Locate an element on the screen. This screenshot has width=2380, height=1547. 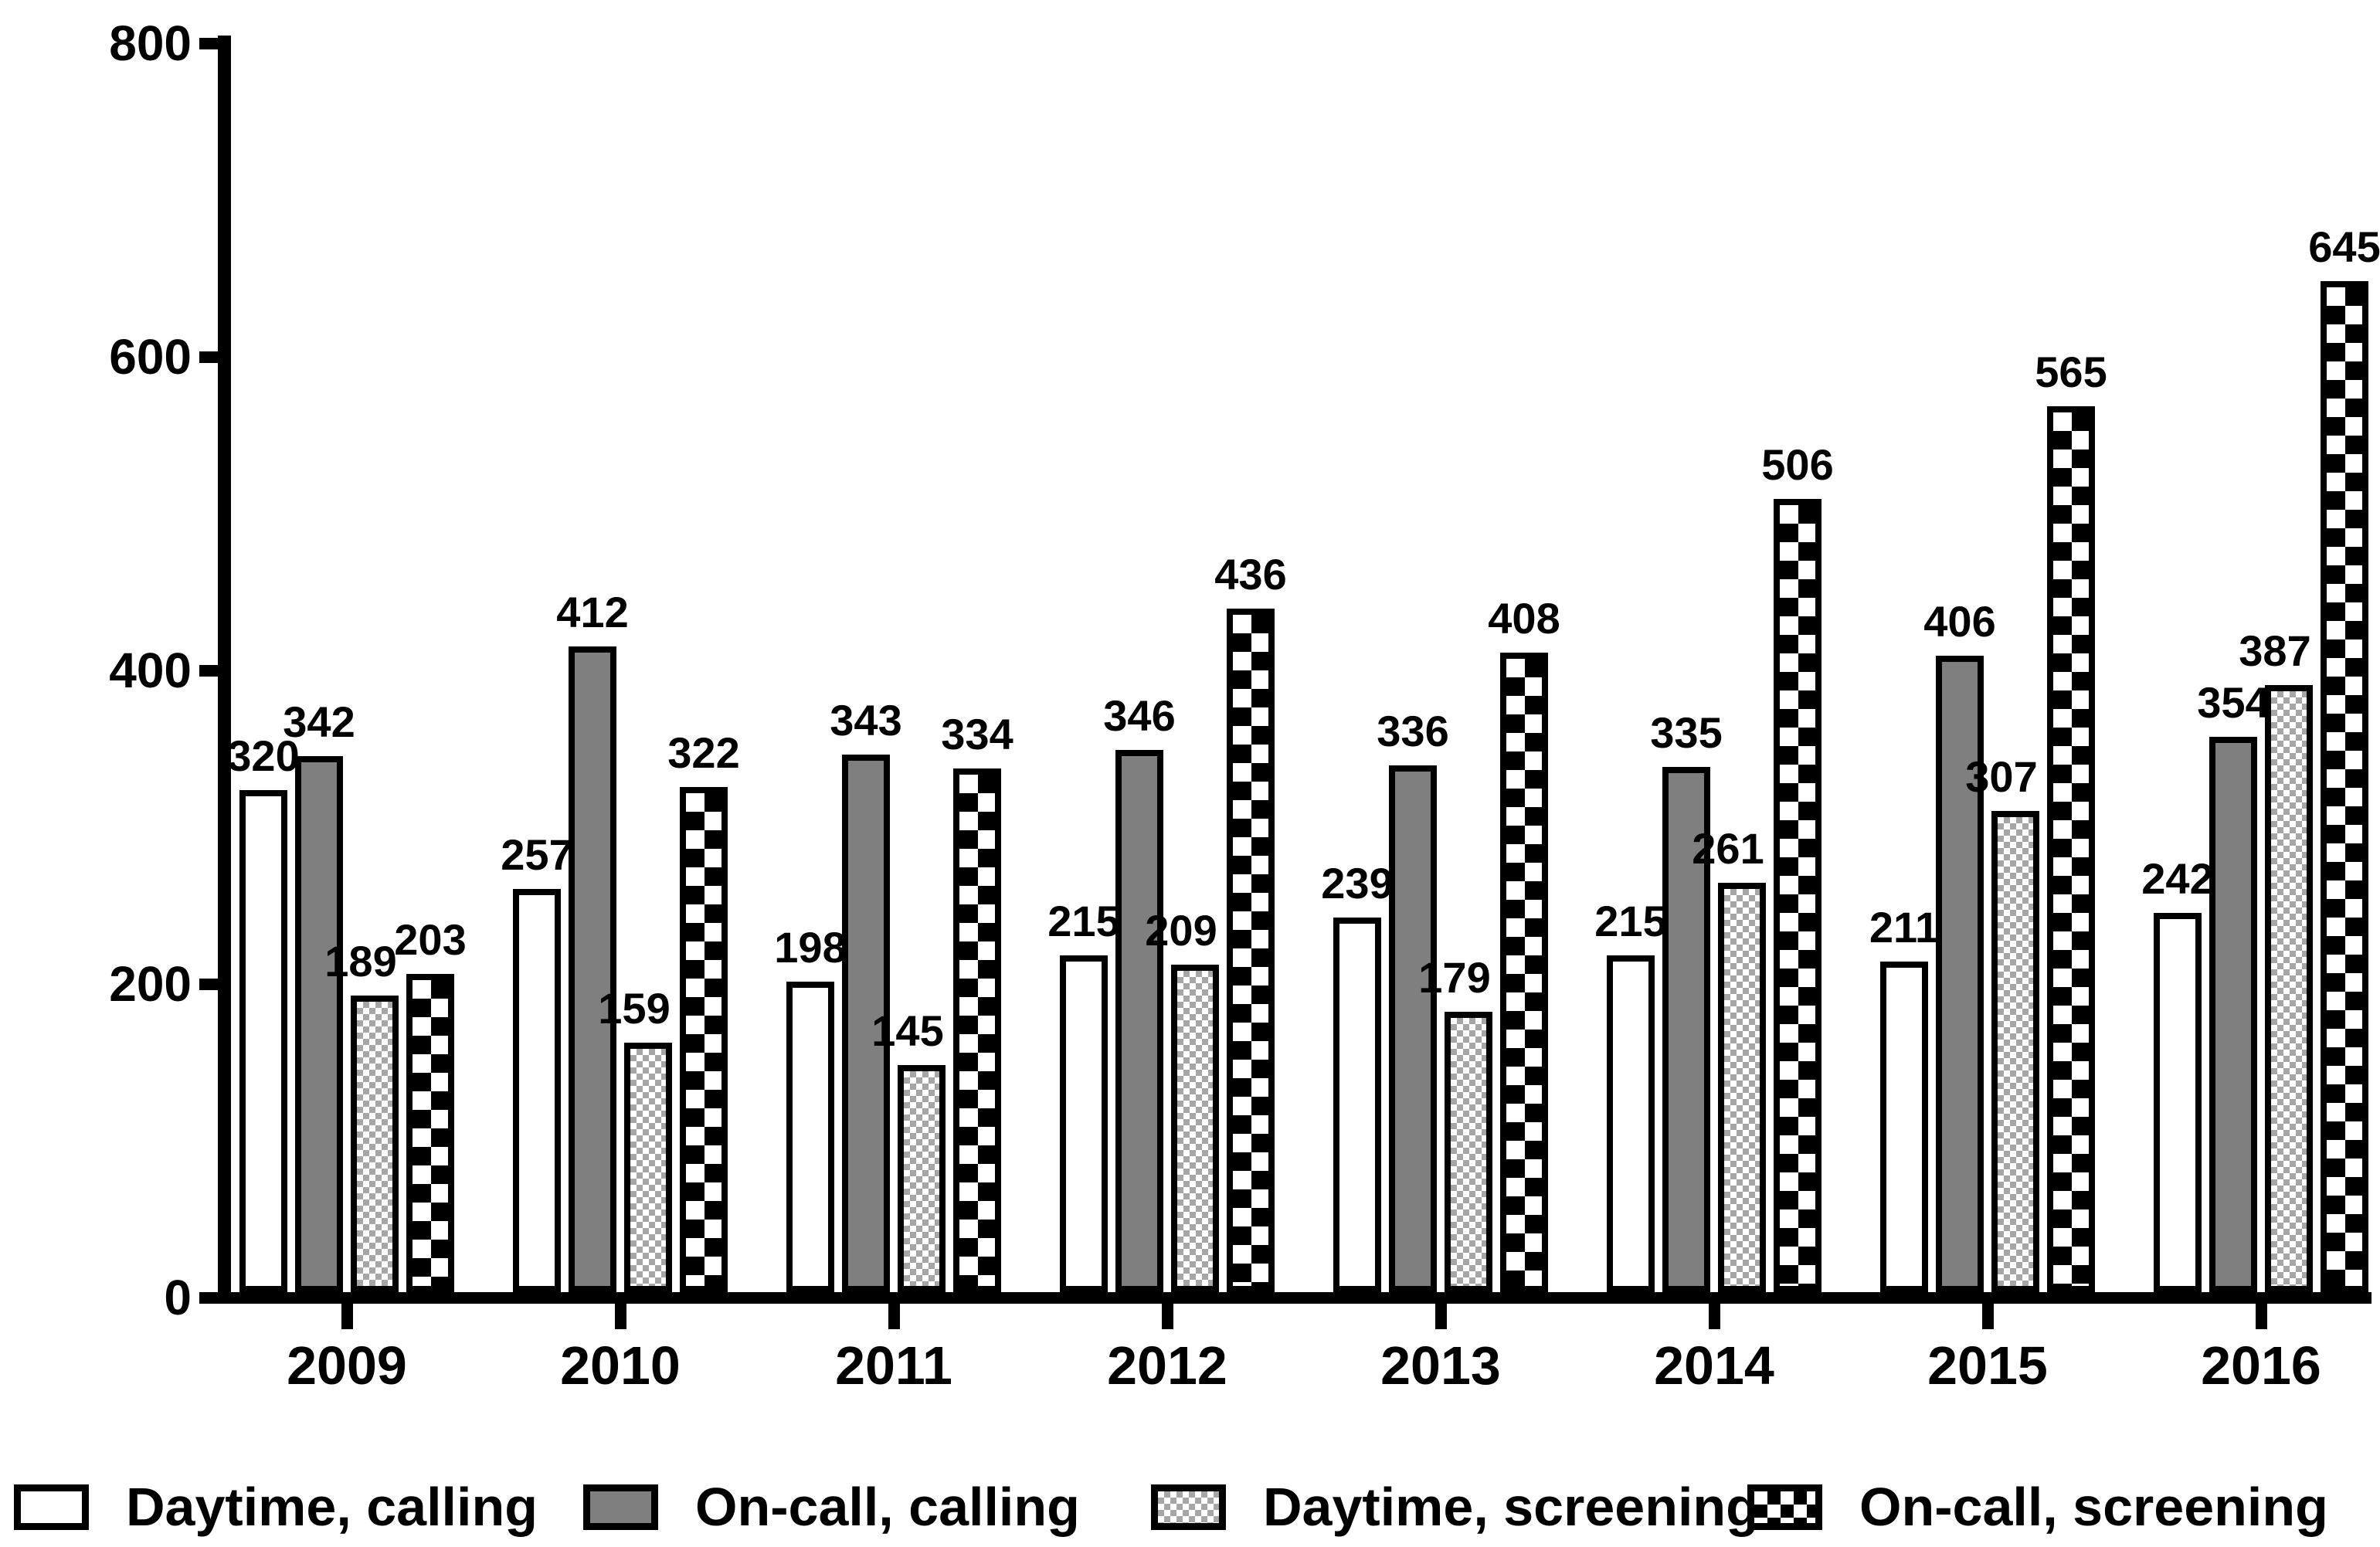
bar-slot: 346 is located at coordinates (1140, 993).